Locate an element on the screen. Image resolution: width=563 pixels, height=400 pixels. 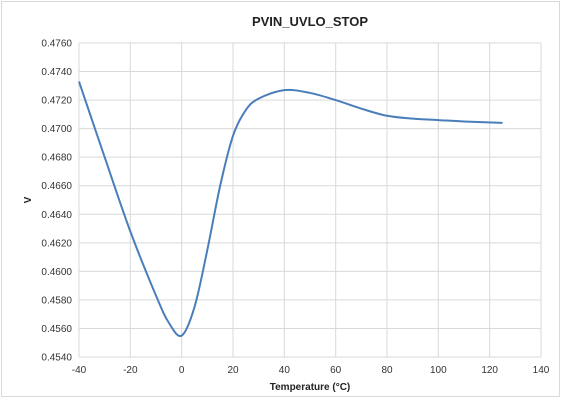
chart-title: PVIN_UVLO_STOP is located at coordinates (310, 21).